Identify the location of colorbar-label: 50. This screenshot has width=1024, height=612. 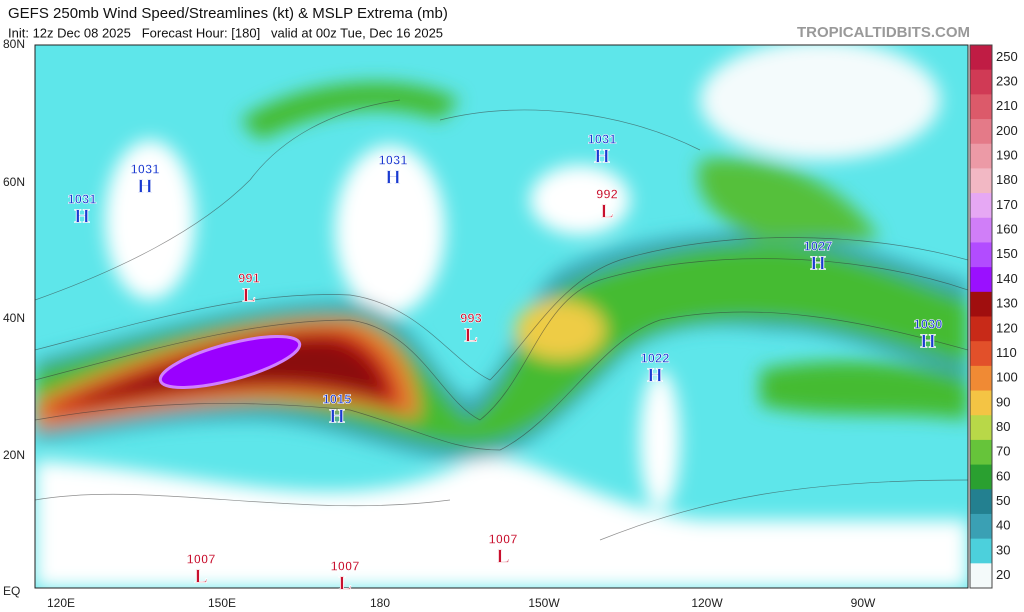
(1003, 500).